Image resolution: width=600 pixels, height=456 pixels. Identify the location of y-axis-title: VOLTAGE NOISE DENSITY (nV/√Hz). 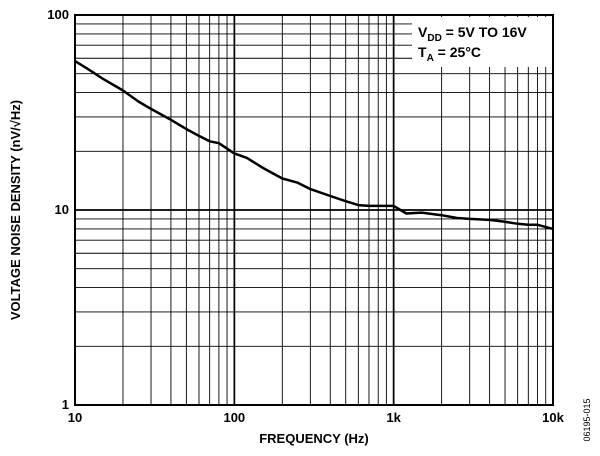
(15, 210).